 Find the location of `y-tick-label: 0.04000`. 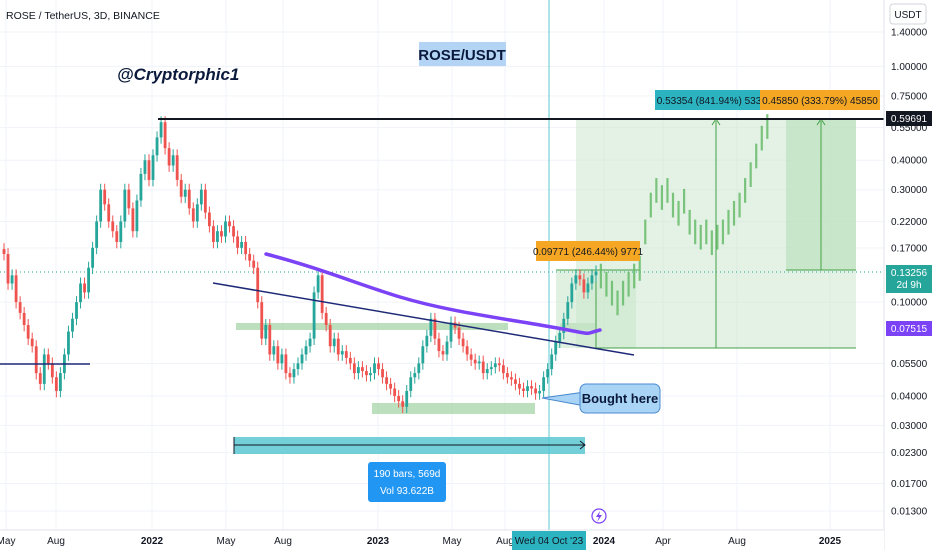

y-tick-label: 0.04000 is located at coordinates (909, 396).